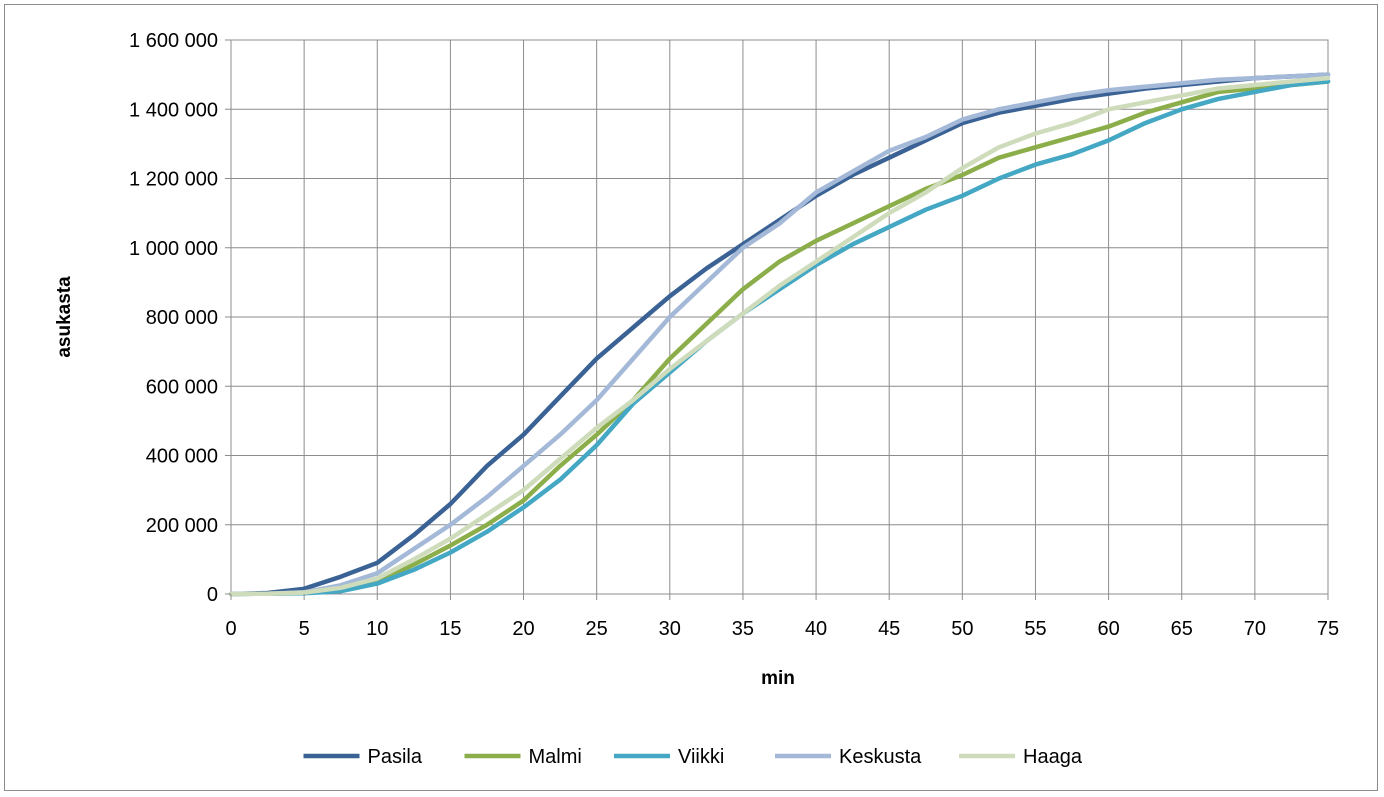  What do you see at coordinates (182, 387) in the screenshot?
I see `y-tick-label: 600 000` at bounding box center [182, 387].